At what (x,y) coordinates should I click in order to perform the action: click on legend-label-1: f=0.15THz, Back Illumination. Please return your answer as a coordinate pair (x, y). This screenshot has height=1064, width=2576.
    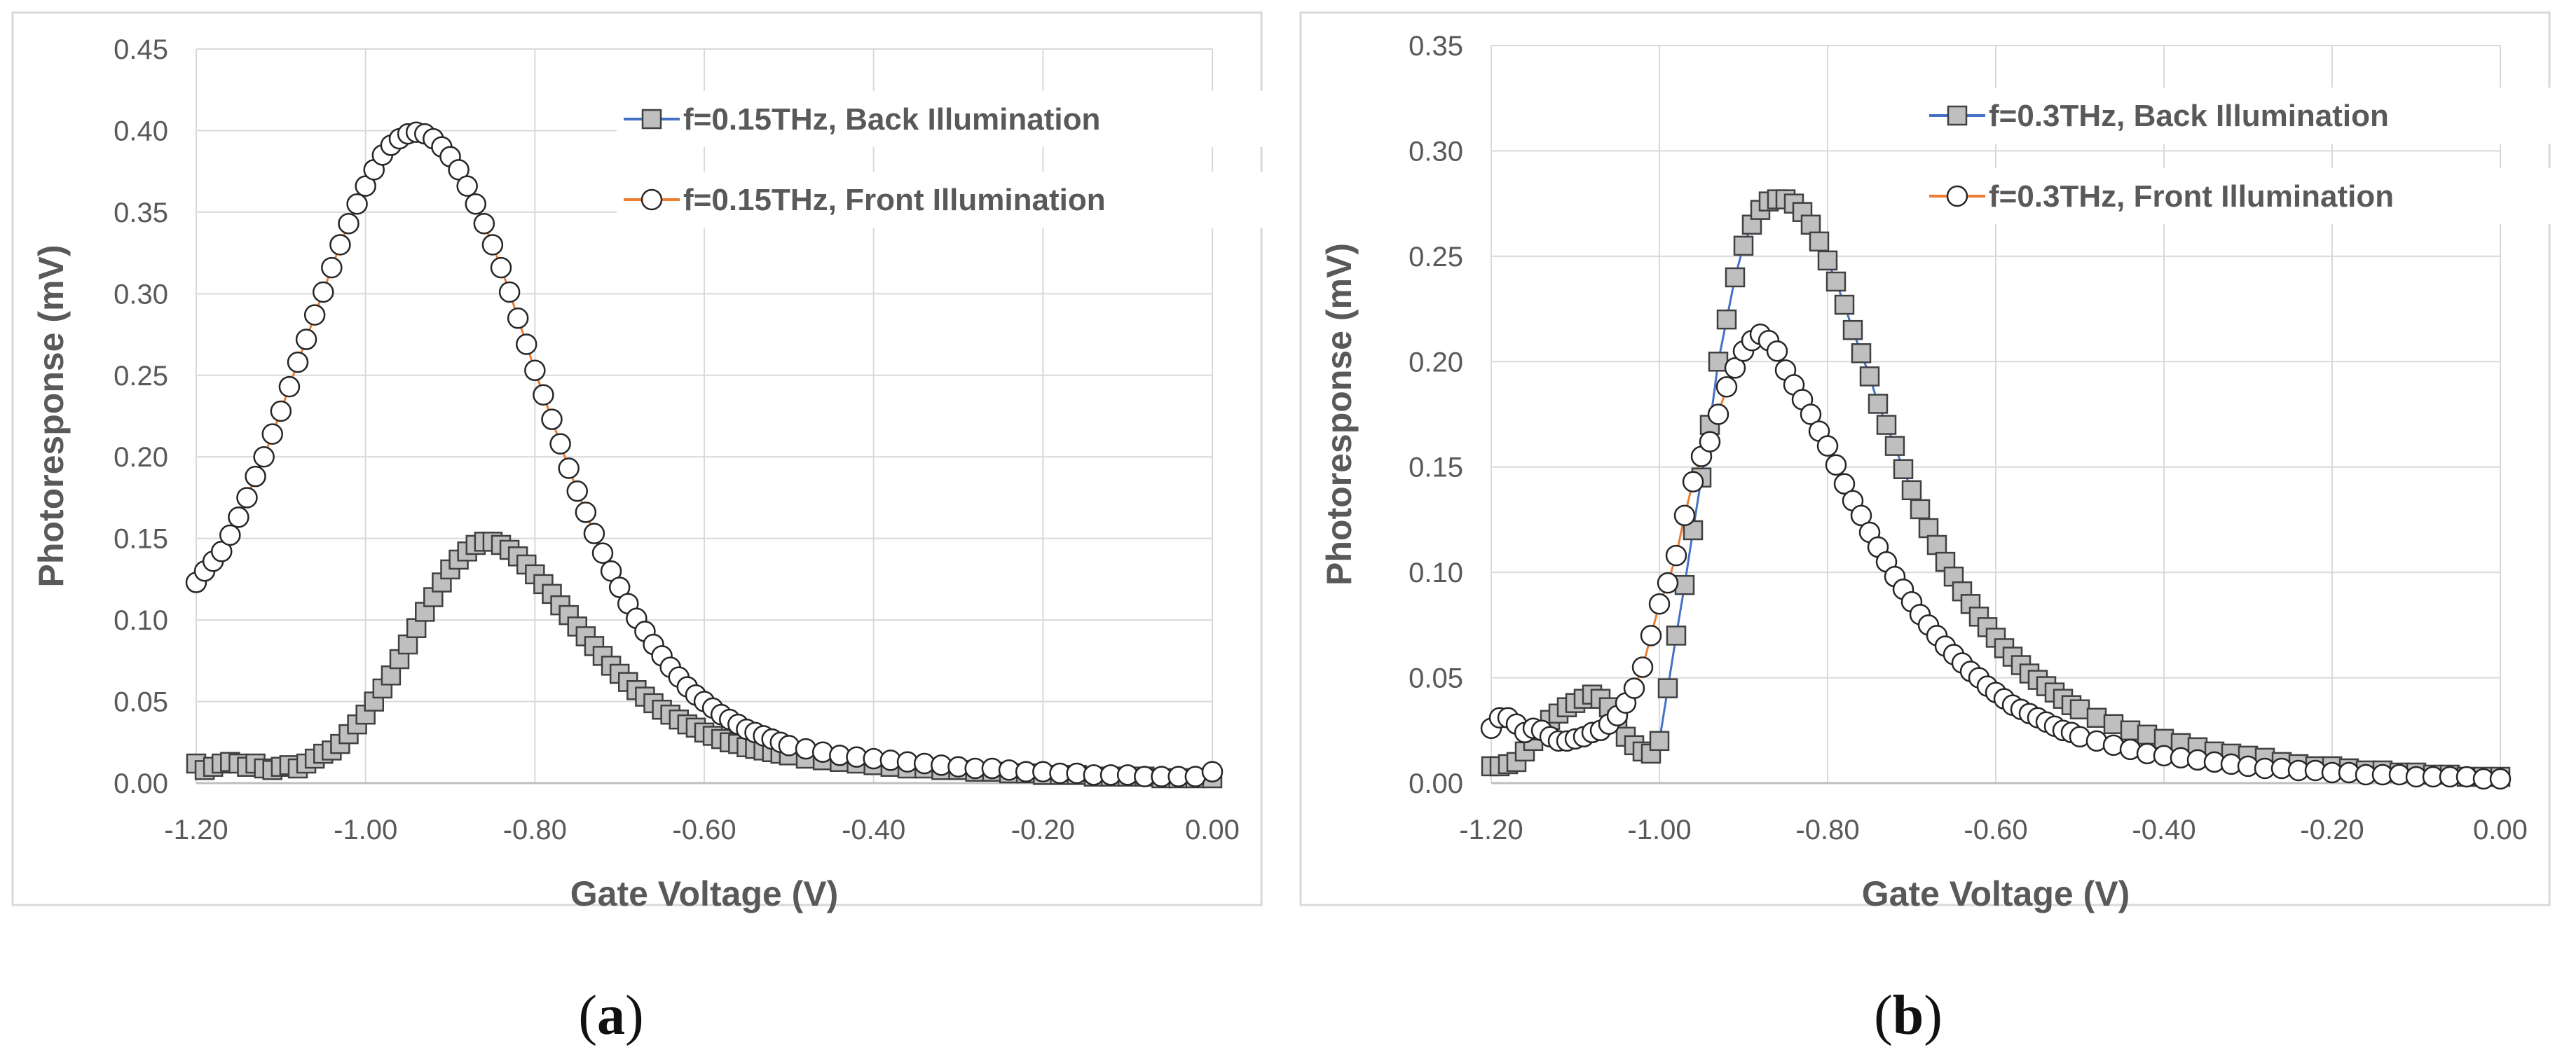
    Looking at the image, I should click on (892, 119).